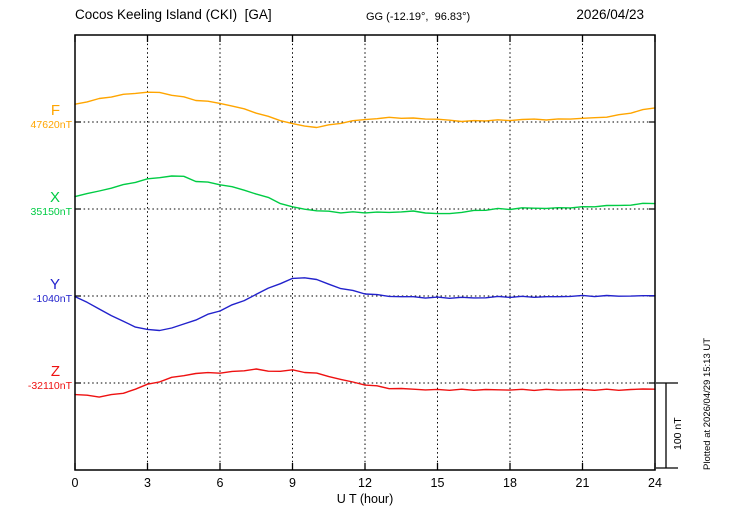 The height and width of the screenshot is (520, 730). Describe the element at coordinates (510, 483) in the screenshot. I see `x-tick-label: 18` at that location.